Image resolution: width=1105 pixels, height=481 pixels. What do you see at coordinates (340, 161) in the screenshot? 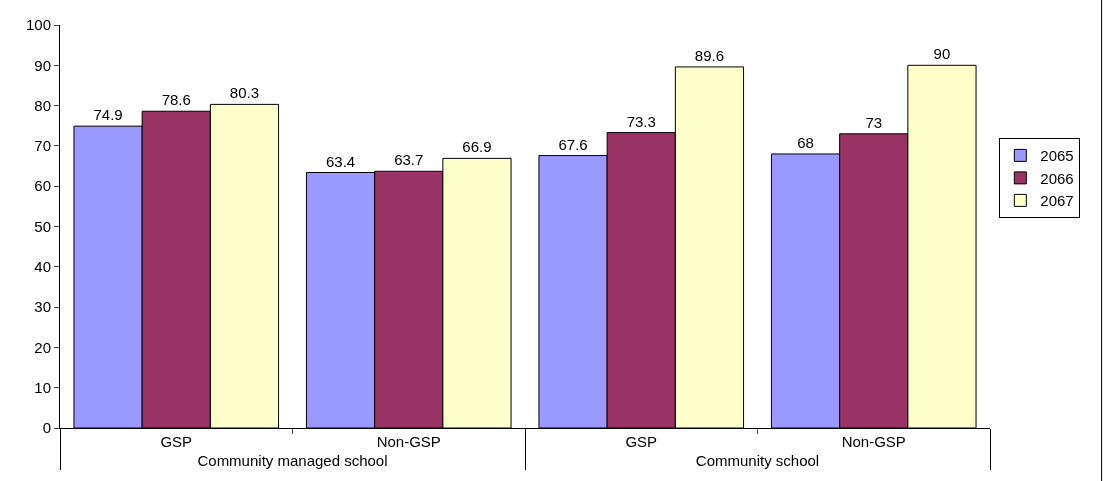
I see `data-label: 63.4` at bounding box center [340, 161].